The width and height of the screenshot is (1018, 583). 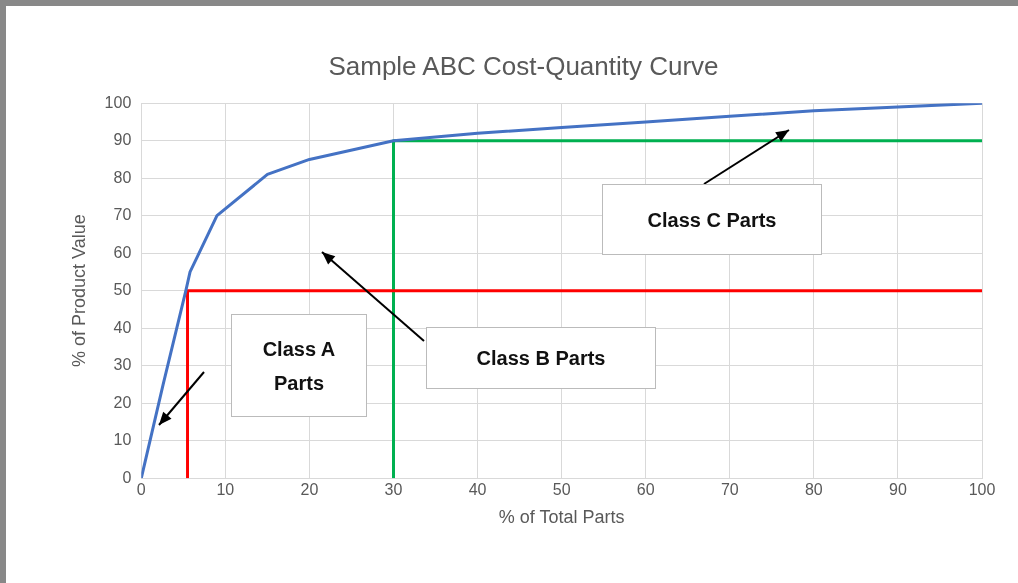 What do you see at coordinates (122, 215) in the screenshot?
I see `y-tick-label: 70` at bounding box center [122, 215].